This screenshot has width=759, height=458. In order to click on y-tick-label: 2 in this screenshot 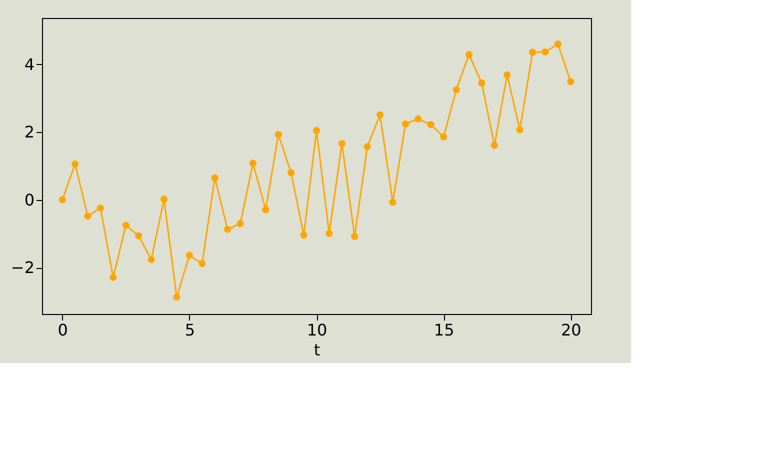, I will do `click(29, 132)`.